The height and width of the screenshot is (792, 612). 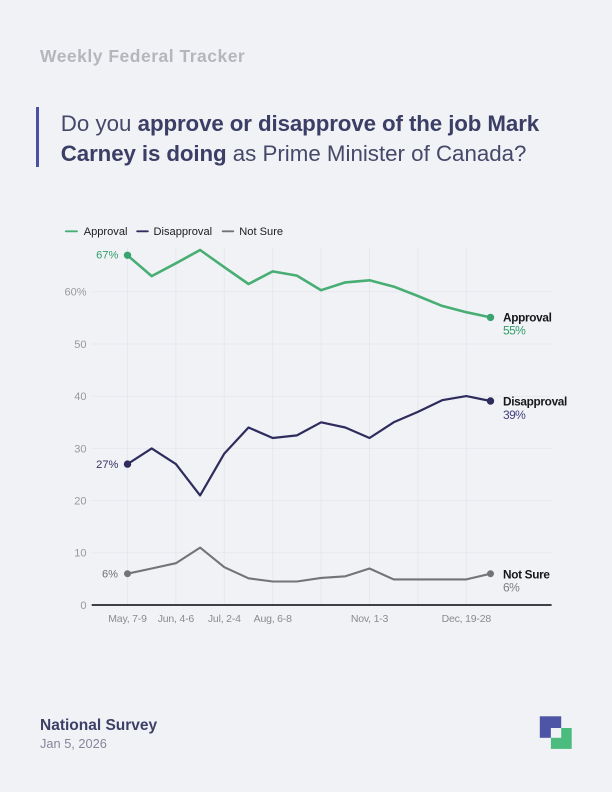 I want to click on svg-text: 0, so click(x=83, y=606).